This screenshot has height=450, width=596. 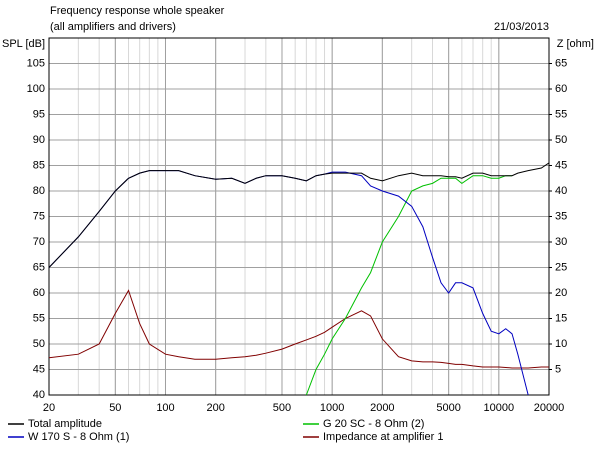 What do you see at coordinates (39, 267) in the screenshot?
I see `y-tick-label: 65` at bounding box center [39, 267].